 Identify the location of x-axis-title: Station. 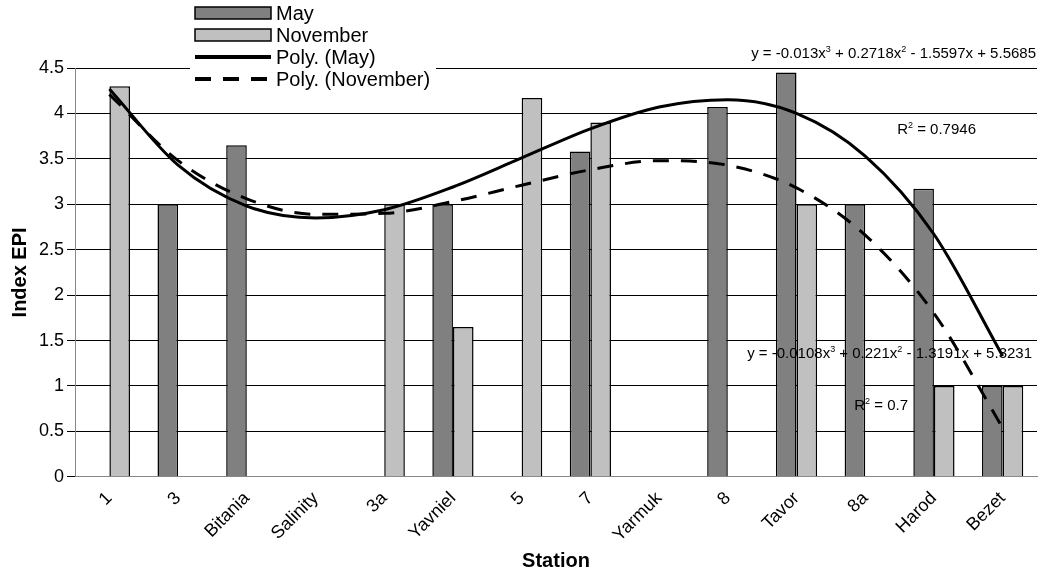
(556, 559).